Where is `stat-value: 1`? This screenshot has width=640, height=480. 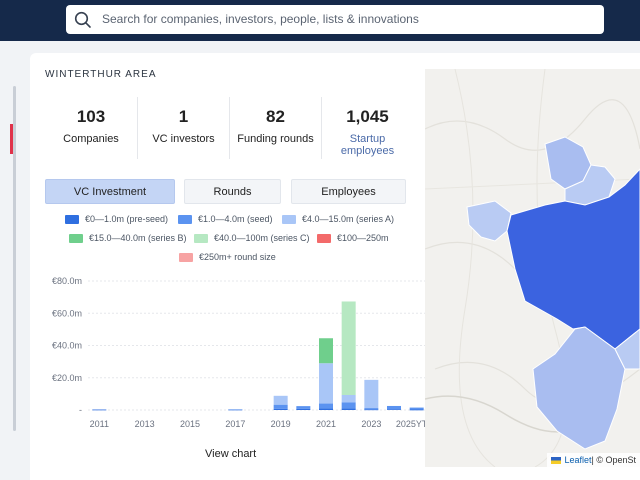
stat-value: 1 is located at coordinates (183, 116).